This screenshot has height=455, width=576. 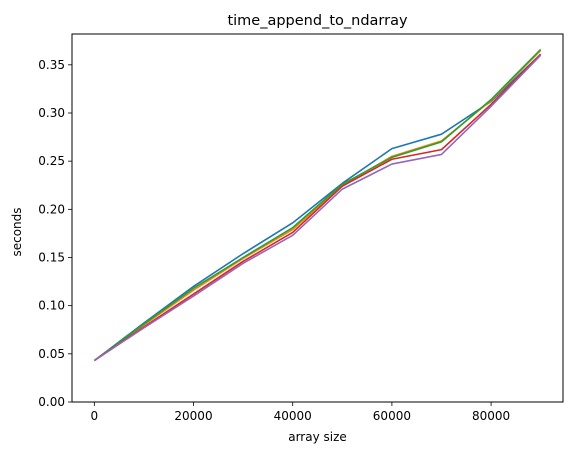 What do you see at coordinates (193, 416) in the screenshot?
I see `x-tick-label: 20000` at bounding box center [193, 416].